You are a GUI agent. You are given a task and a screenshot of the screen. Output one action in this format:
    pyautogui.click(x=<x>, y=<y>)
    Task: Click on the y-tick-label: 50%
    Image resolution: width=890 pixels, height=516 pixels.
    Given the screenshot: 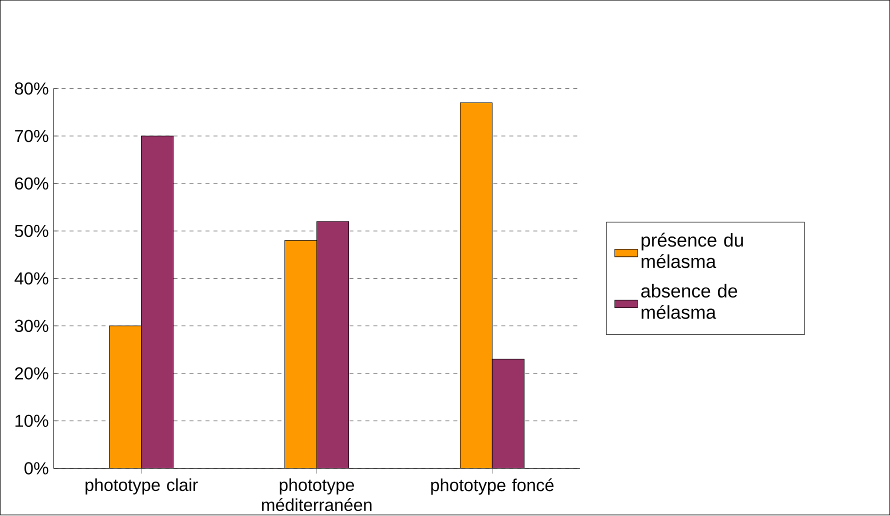 What is the action you would take?
    pyautogui.click(x=31, y=231)
    